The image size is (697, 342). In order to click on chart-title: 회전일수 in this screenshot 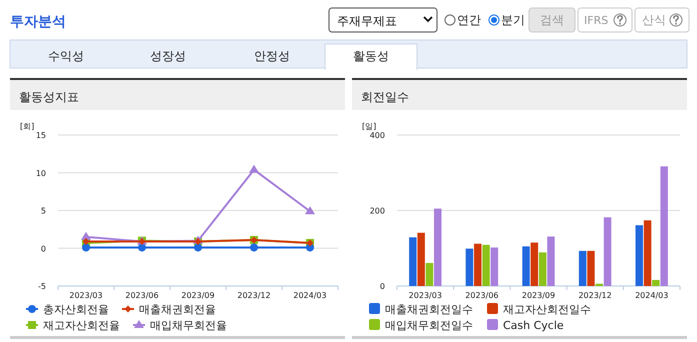, I will do `click(385, 97)`.